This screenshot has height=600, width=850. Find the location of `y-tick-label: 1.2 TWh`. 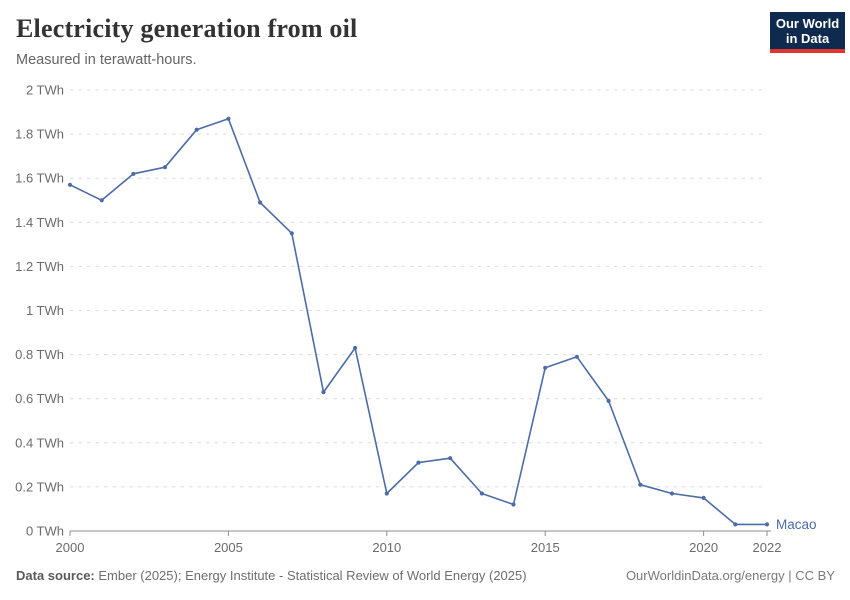

y-tick-label: 1.2 TWh is located at coordinates (39, 266).